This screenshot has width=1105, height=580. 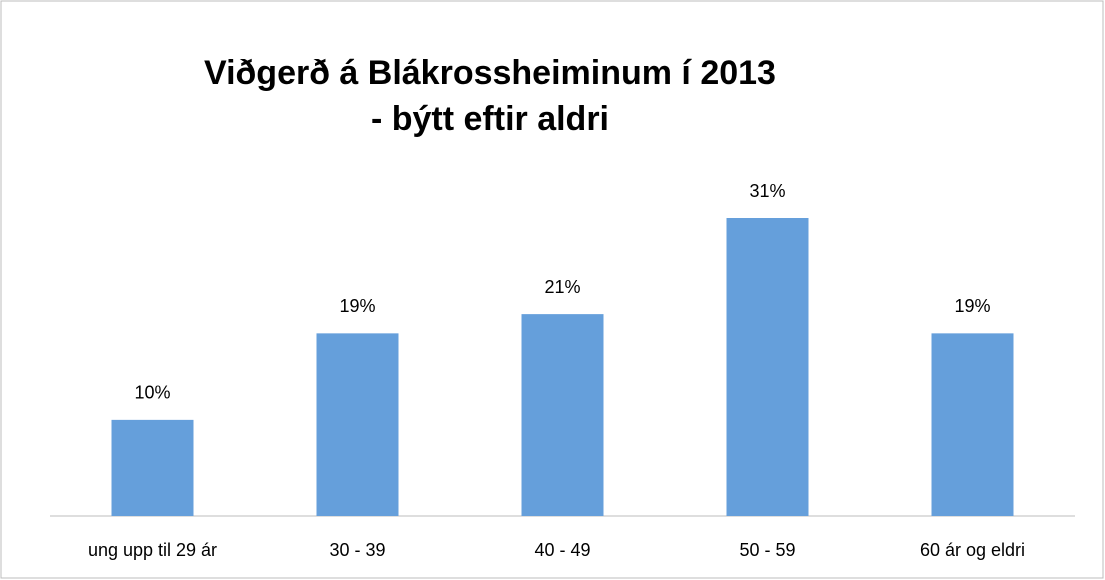 What do you see at coordinates (562, 550) in the screenshot?
I see `x-tick-label: 40 - 49` at bounding box center [562, 550].